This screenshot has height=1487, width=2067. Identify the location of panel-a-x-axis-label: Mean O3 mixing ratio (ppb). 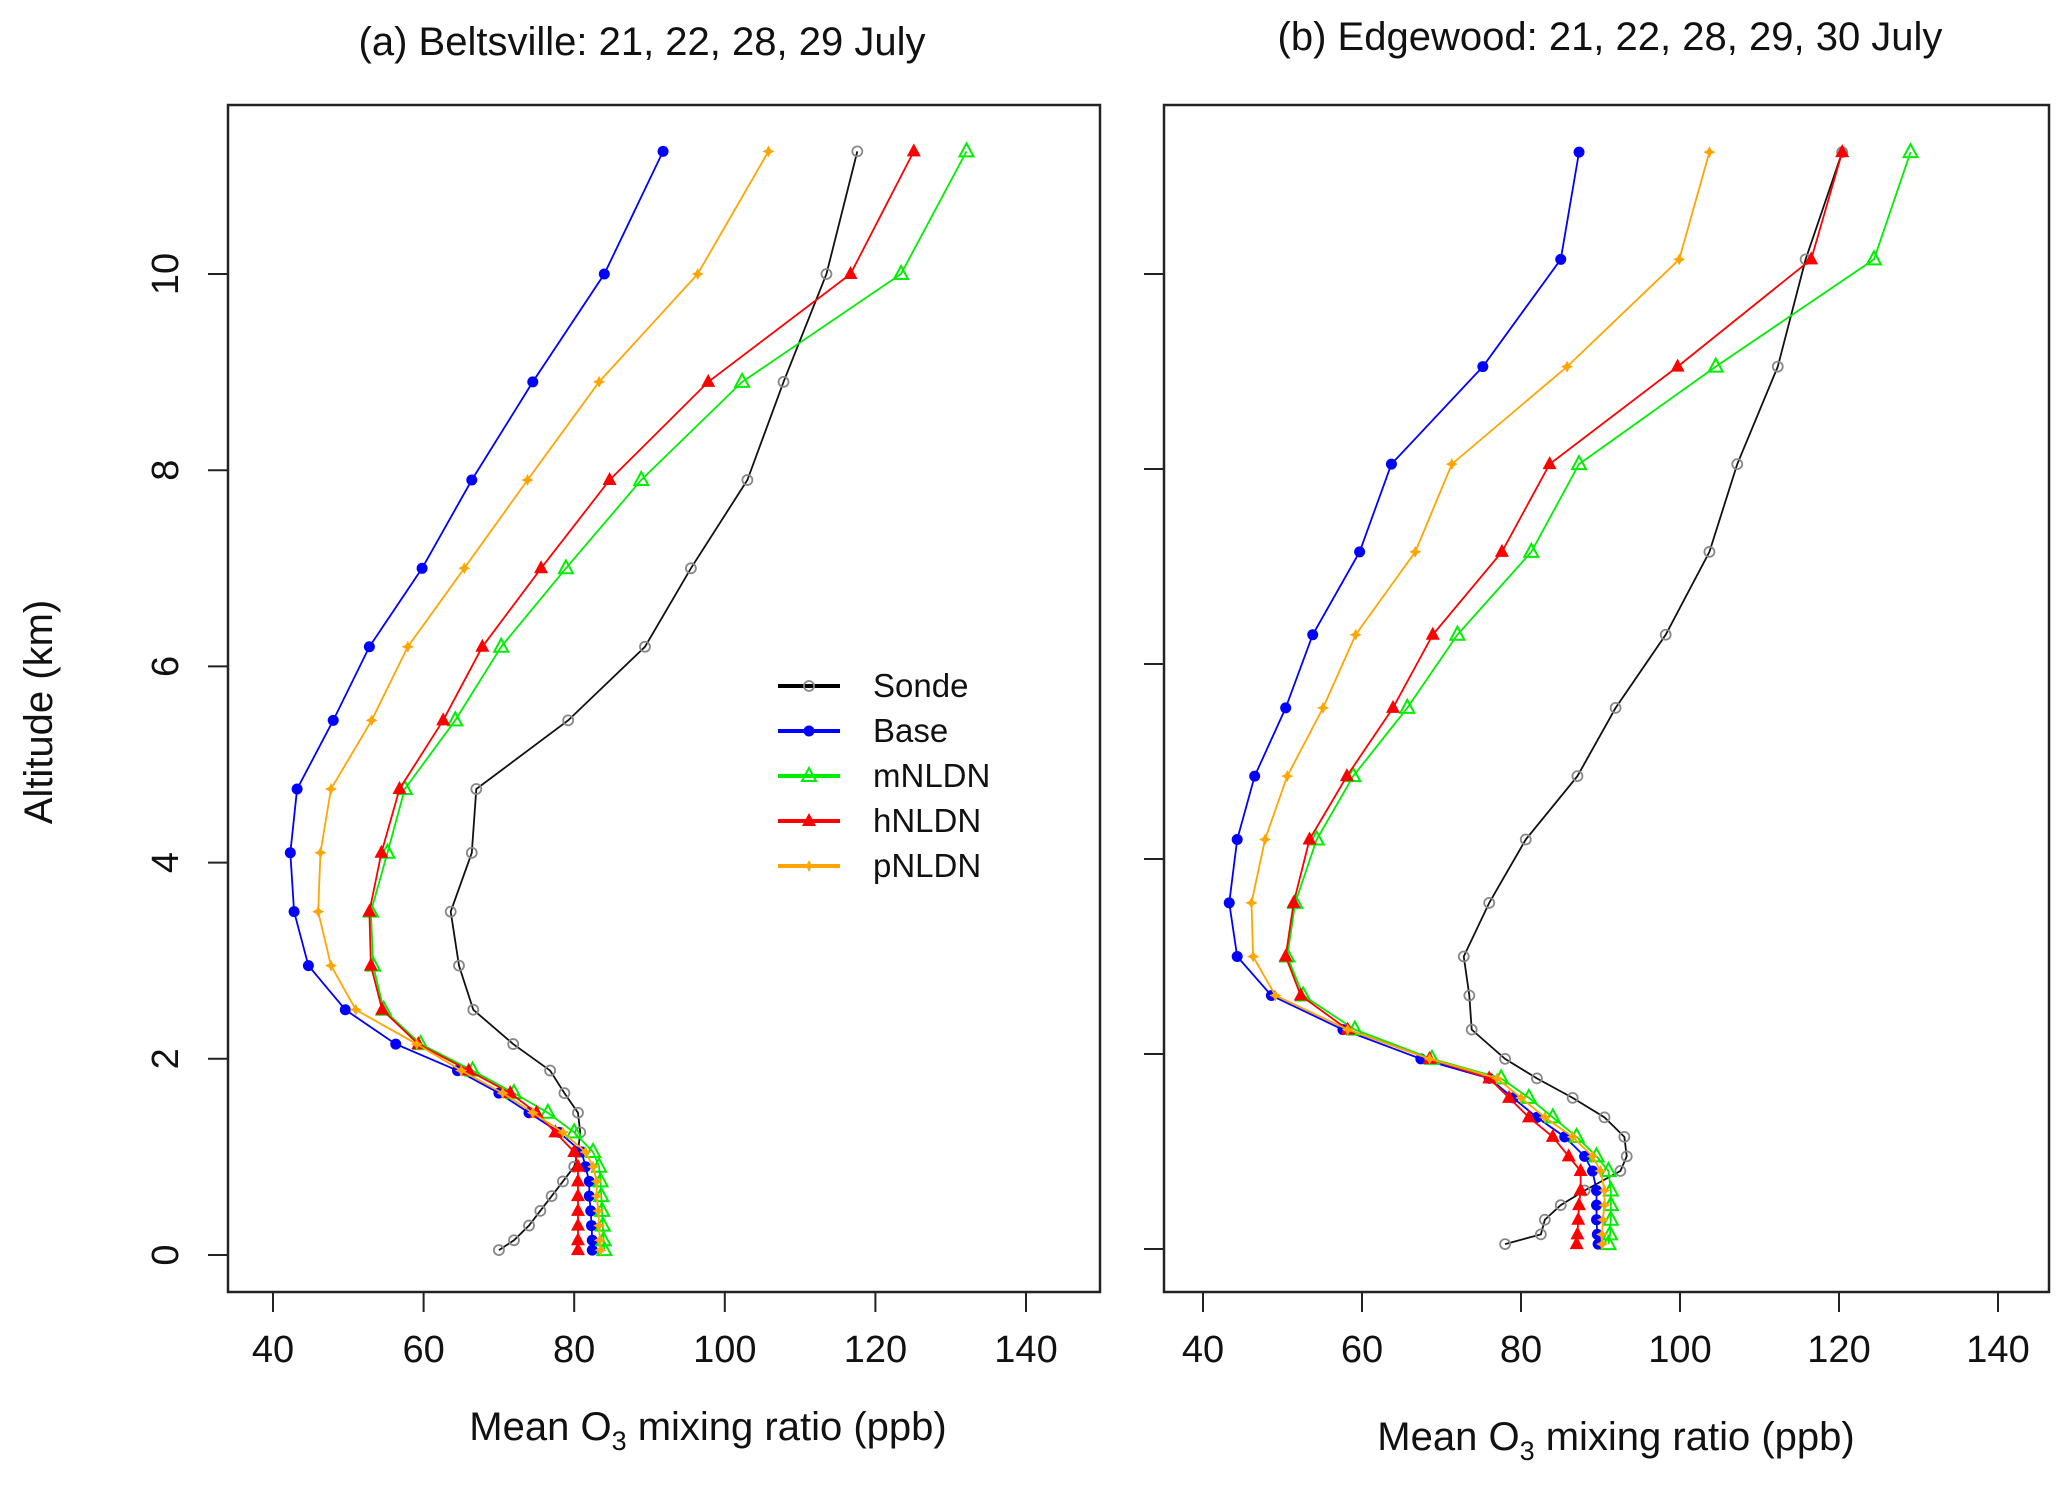
(707, 1430).